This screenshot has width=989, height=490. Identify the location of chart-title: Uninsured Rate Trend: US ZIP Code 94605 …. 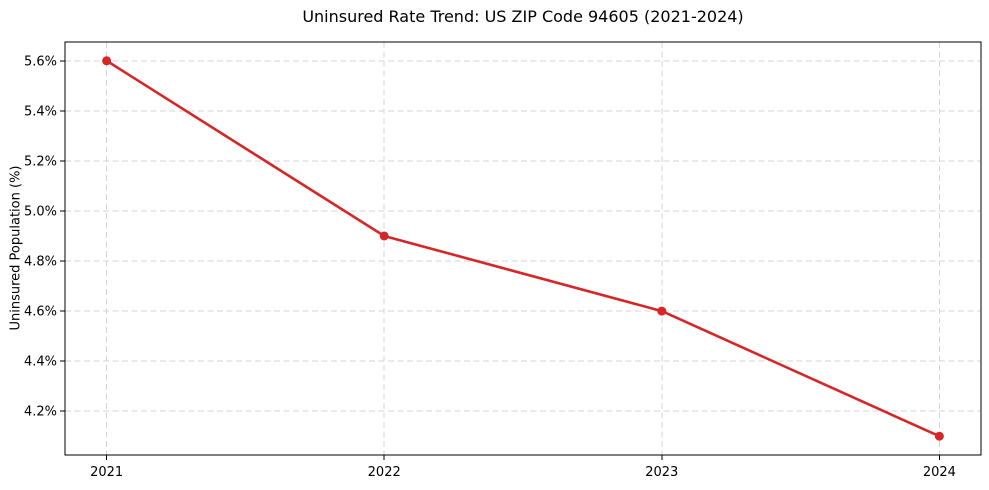
(523, 16).